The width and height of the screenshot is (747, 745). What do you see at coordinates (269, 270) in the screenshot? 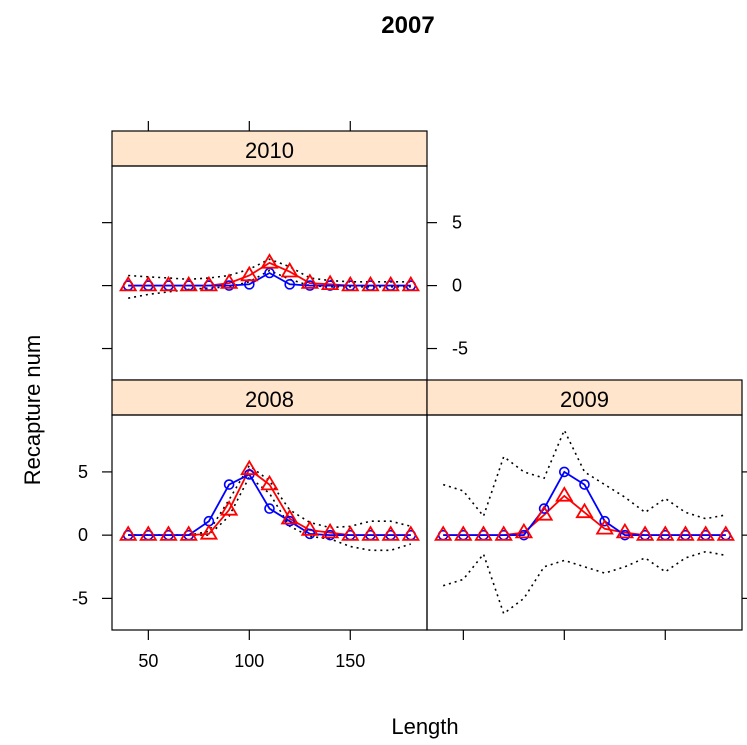
I see `interval-upper-line` at bounding box center [269, 270].